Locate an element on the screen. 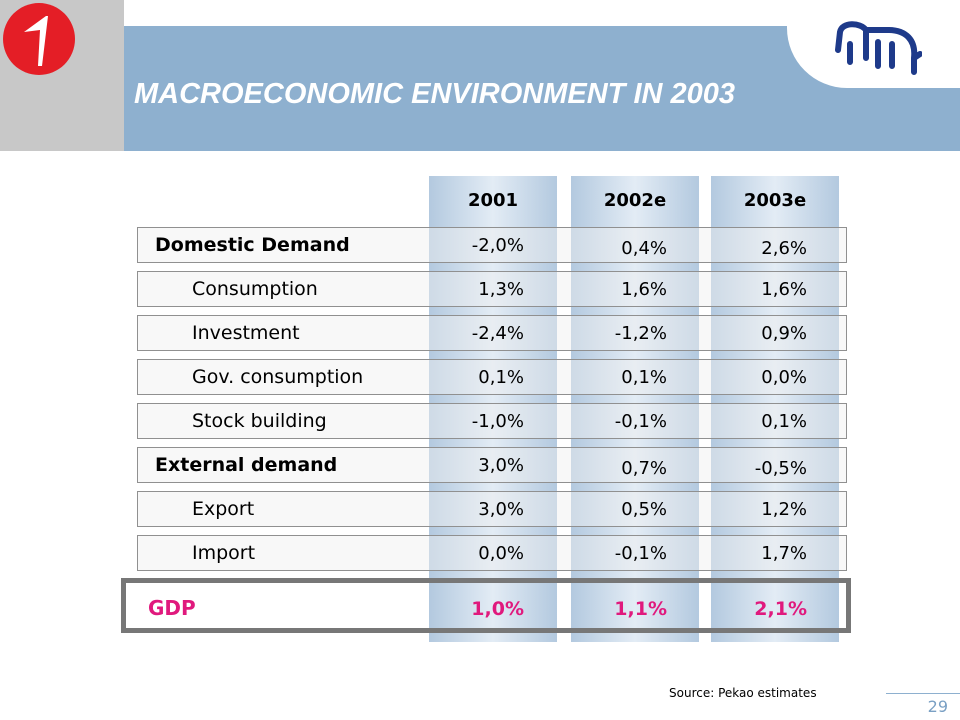 The width and height of the screenshot is (960, 720). row-value: 1,2% is located at coordinates (784, 509).